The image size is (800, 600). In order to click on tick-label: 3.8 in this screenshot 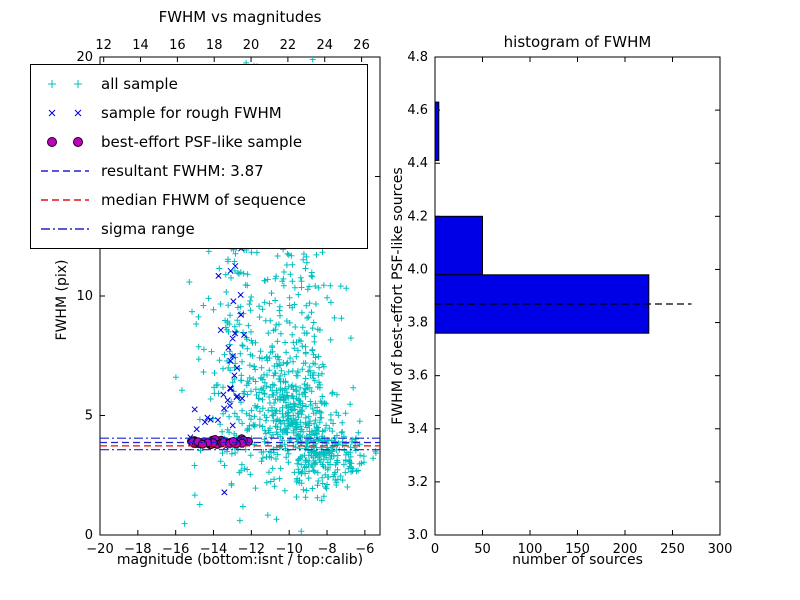, I will do `click(417, 323)`.